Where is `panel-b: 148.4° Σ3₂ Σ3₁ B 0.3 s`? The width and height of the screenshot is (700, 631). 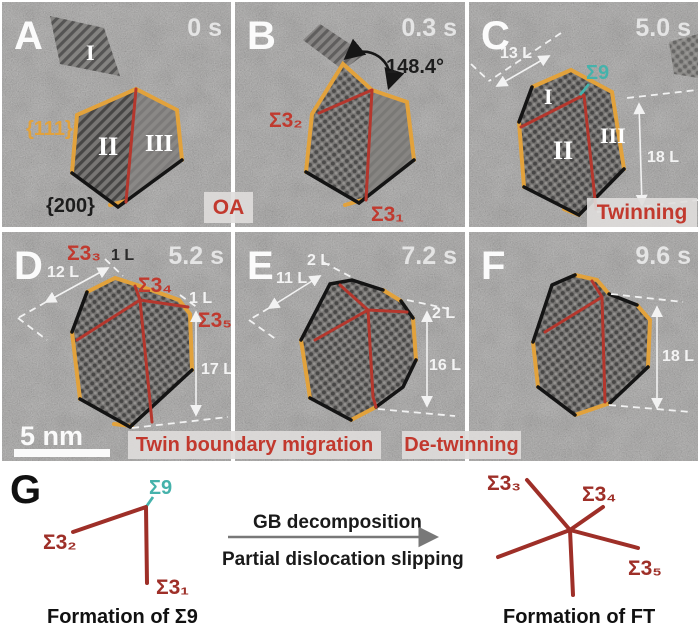 panel-b: 148.4° Σ3₂ Σ3₁ B 0.3 s is located at coordinates (350, 114).